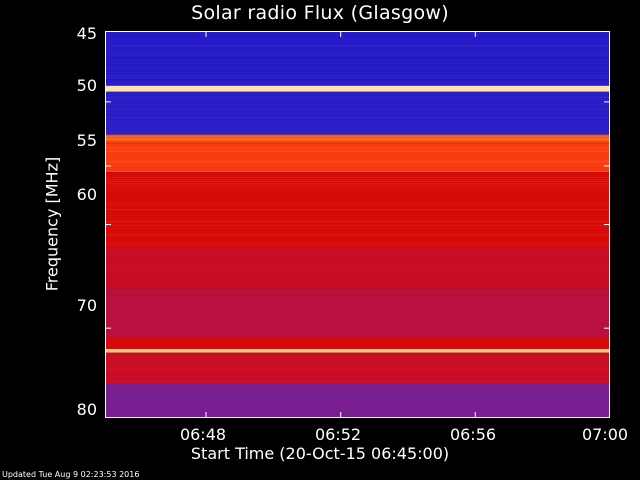  Describe the element at coordinates (320, 13) in the screenshot. I see `chart-title: Solar radio Flux (Glasgow)` at that location.